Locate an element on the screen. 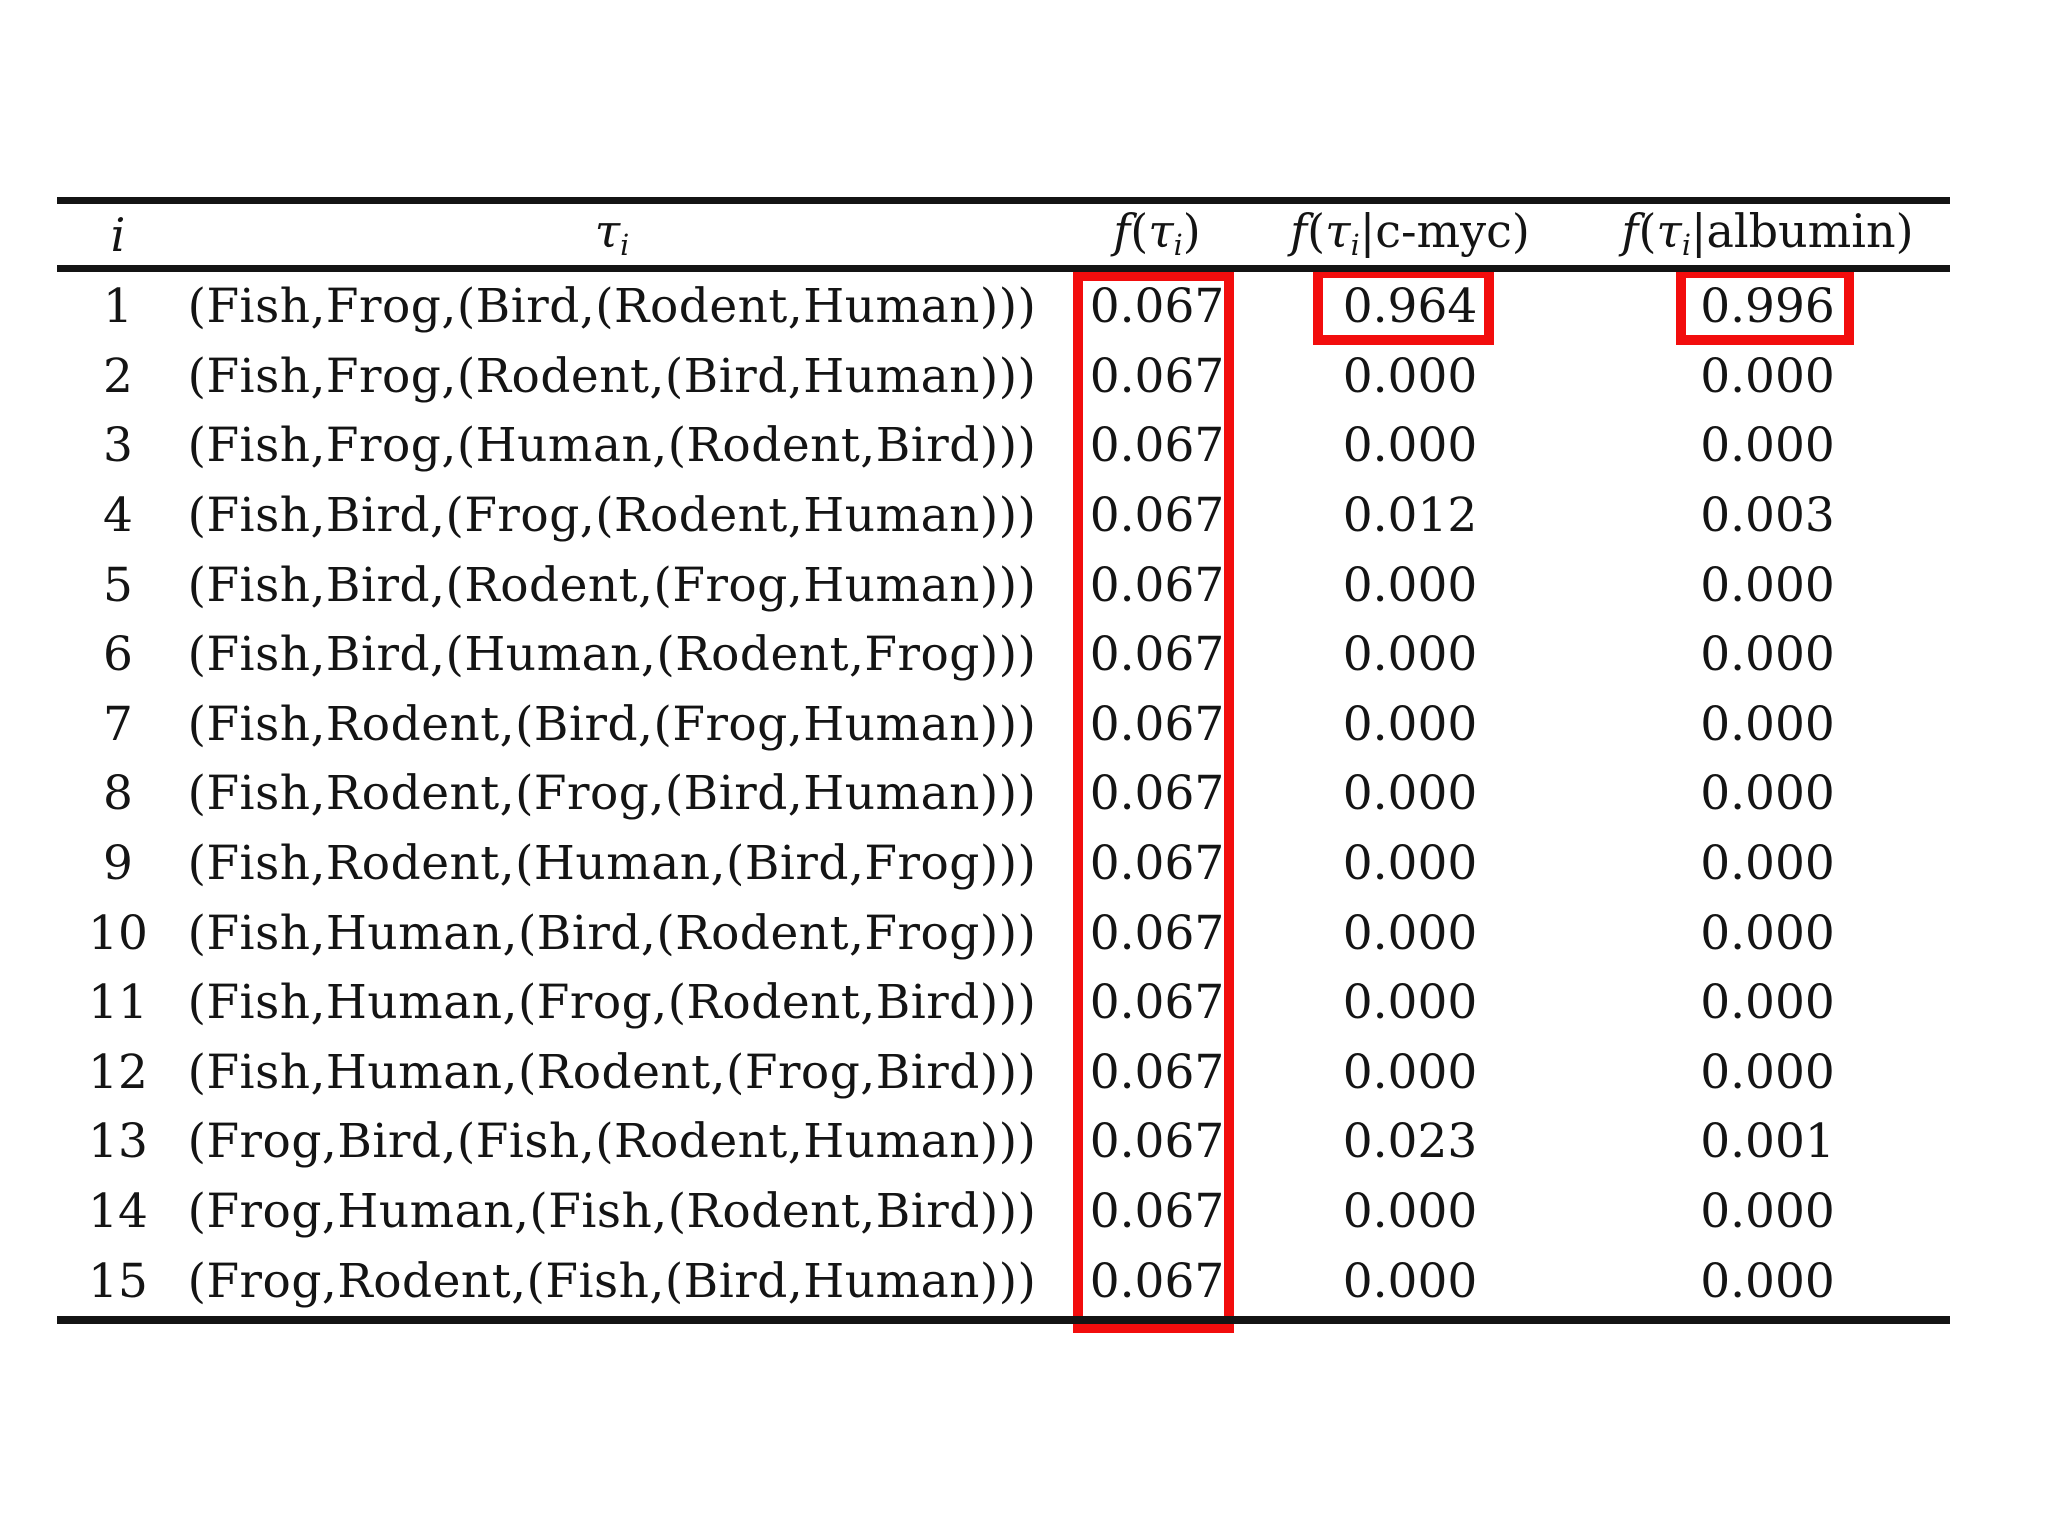 This screenshot has width=2048, height=1536. row-topology-cell: (Fish,Rodent,(Frog,(Bird,Human))) is located at coordinates (612, 794).